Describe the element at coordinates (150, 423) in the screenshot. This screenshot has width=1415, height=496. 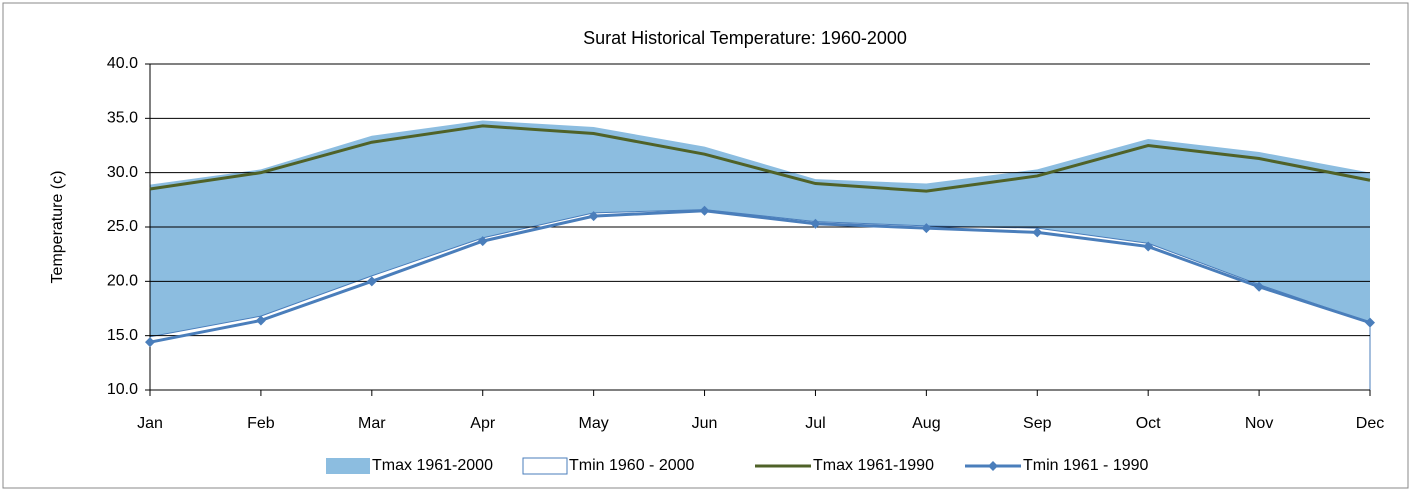
I see `x-tick-label: Jan` at that location.